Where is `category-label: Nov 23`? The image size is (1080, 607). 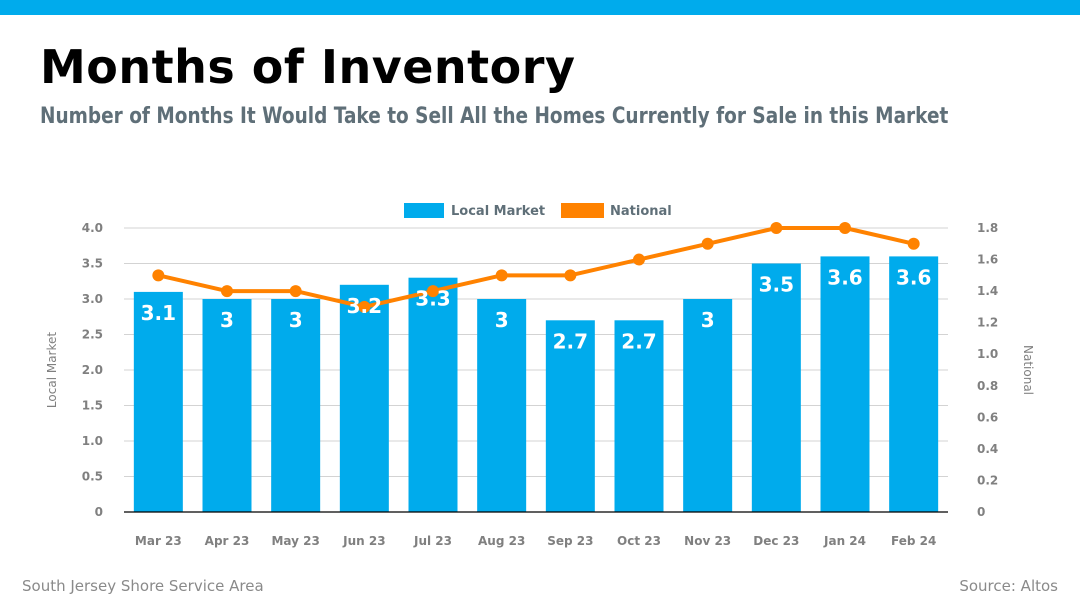 category-label: Nov 23 is located at coordinates (707, 541).